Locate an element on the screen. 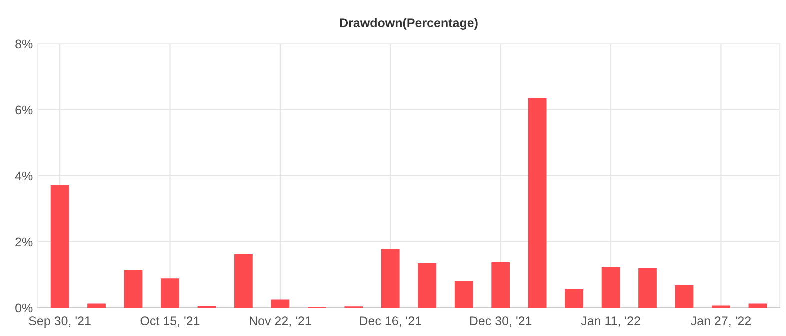  y-tick-label: 6% is located at coordinates (24, 110).